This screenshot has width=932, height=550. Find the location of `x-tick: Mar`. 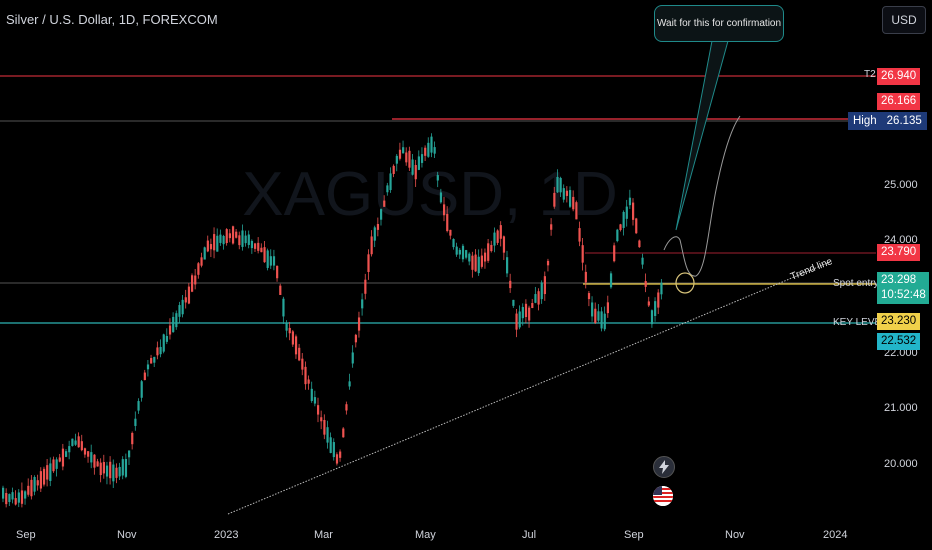

x-tick: Mar is located at coordinates (323, 535).